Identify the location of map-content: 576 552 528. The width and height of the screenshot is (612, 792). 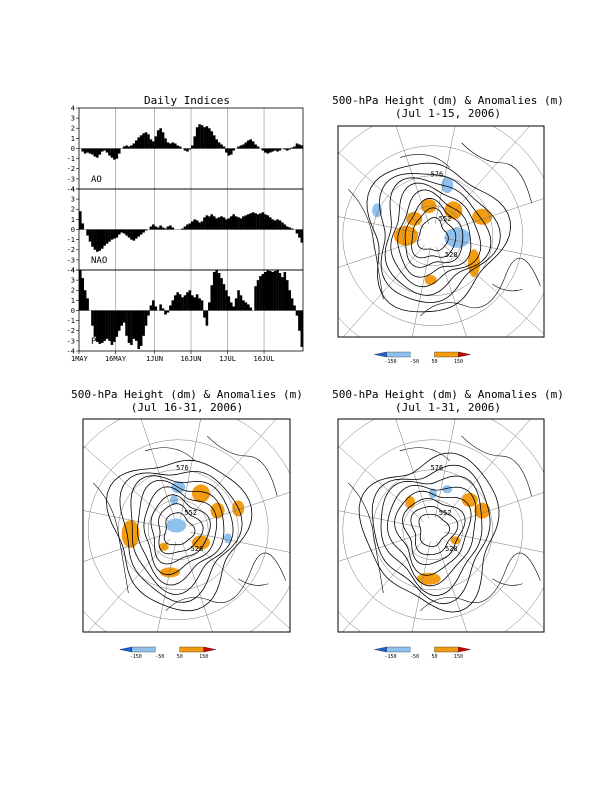
(441, 525).